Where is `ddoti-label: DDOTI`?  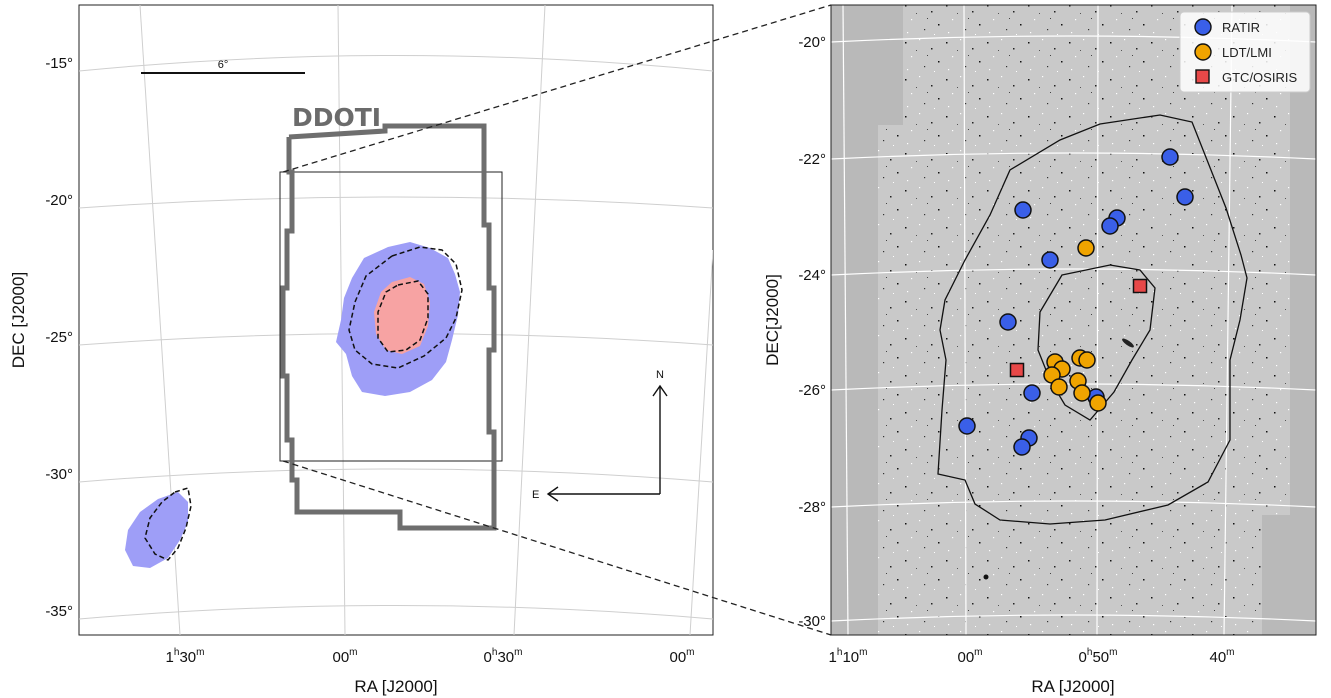 ddoti-label: DDOTI is located at coordinates (336, 117).